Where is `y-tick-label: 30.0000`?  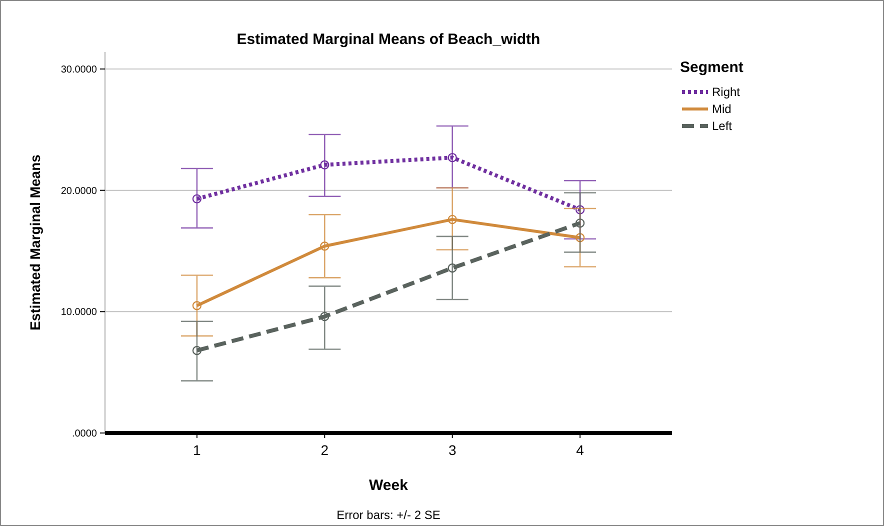 y-tick-label: 30.0000 is located at coordinates (79, 70).